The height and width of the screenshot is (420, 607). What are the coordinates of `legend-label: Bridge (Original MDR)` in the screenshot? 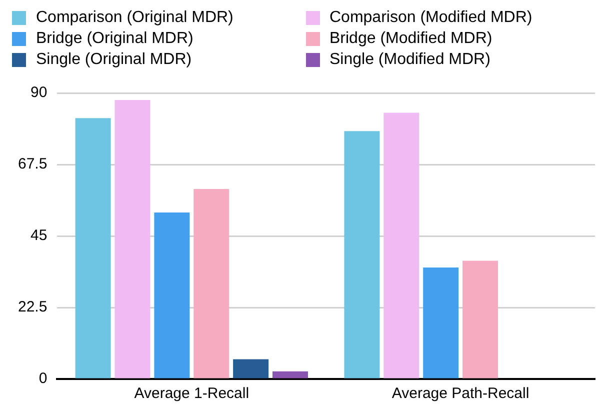 It's located at (115, 39).